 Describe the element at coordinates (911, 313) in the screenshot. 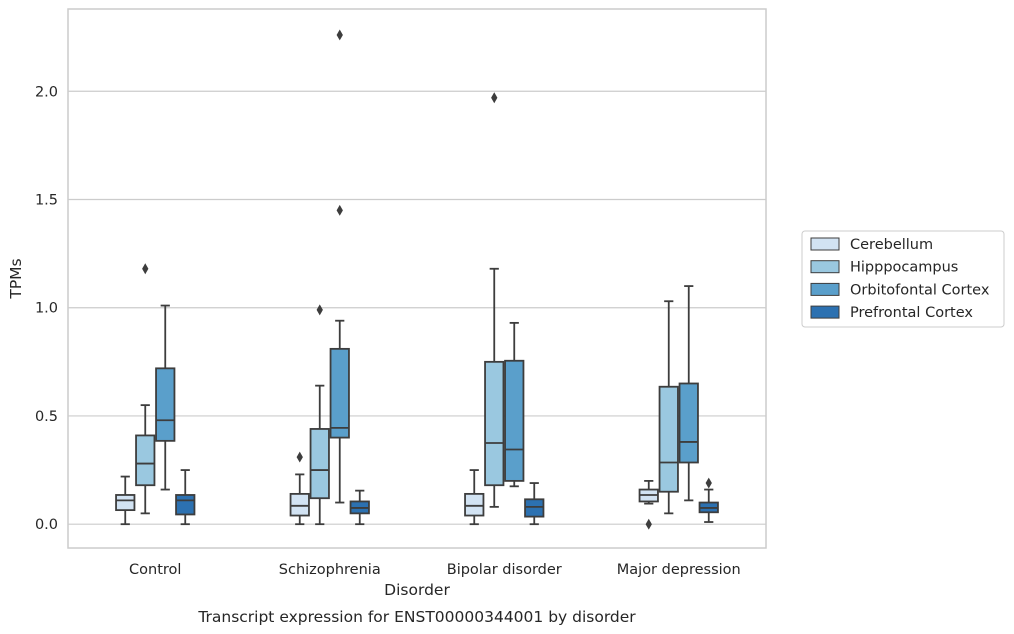

I see `legend-label: Prefrontal Cortex` at that location.